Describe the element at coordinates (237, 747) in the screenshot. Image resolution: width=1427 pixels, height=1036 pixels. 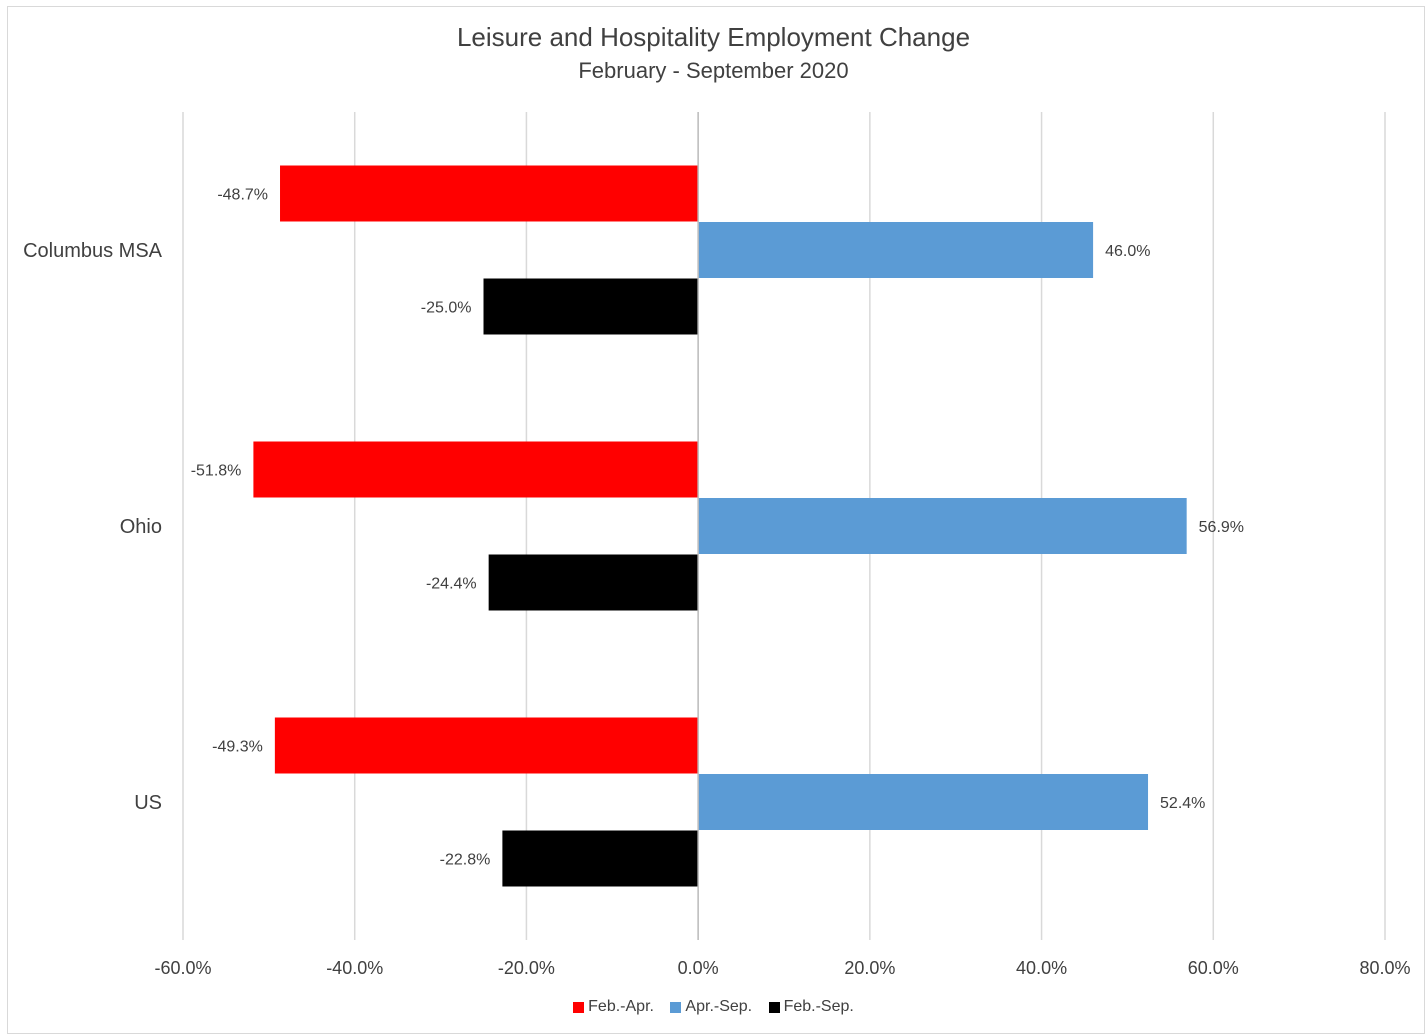
I see `data-label: -49.3%` at that location.